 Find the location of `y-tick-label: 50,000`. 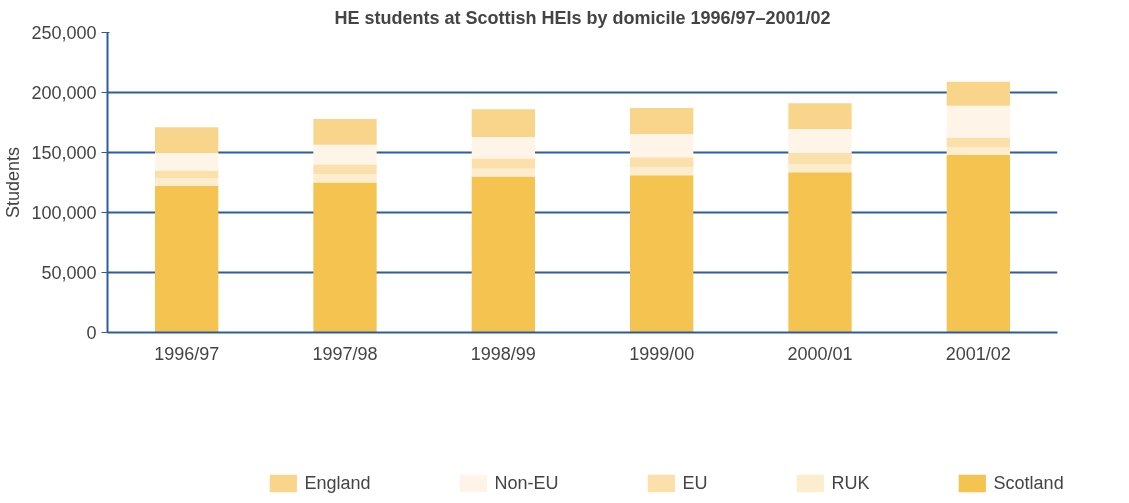

y-tick-label: 50,000 is located at coordinates (69, 273).